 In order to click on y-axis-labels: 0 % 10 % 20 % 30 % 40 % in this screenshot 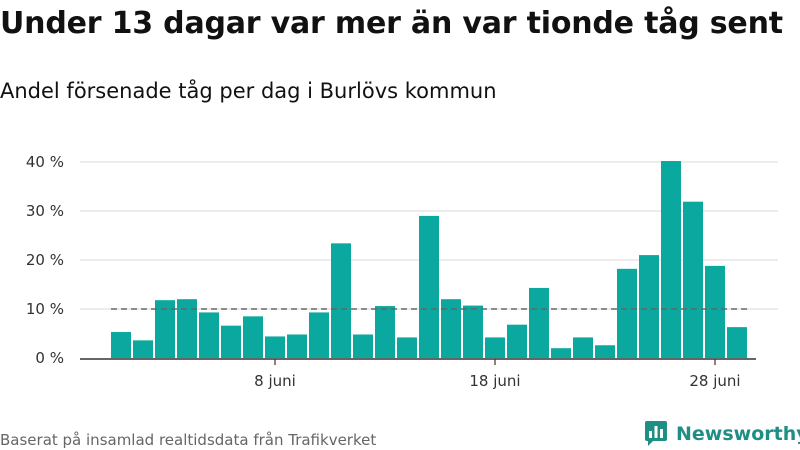, I will do `click(45, 260)`.